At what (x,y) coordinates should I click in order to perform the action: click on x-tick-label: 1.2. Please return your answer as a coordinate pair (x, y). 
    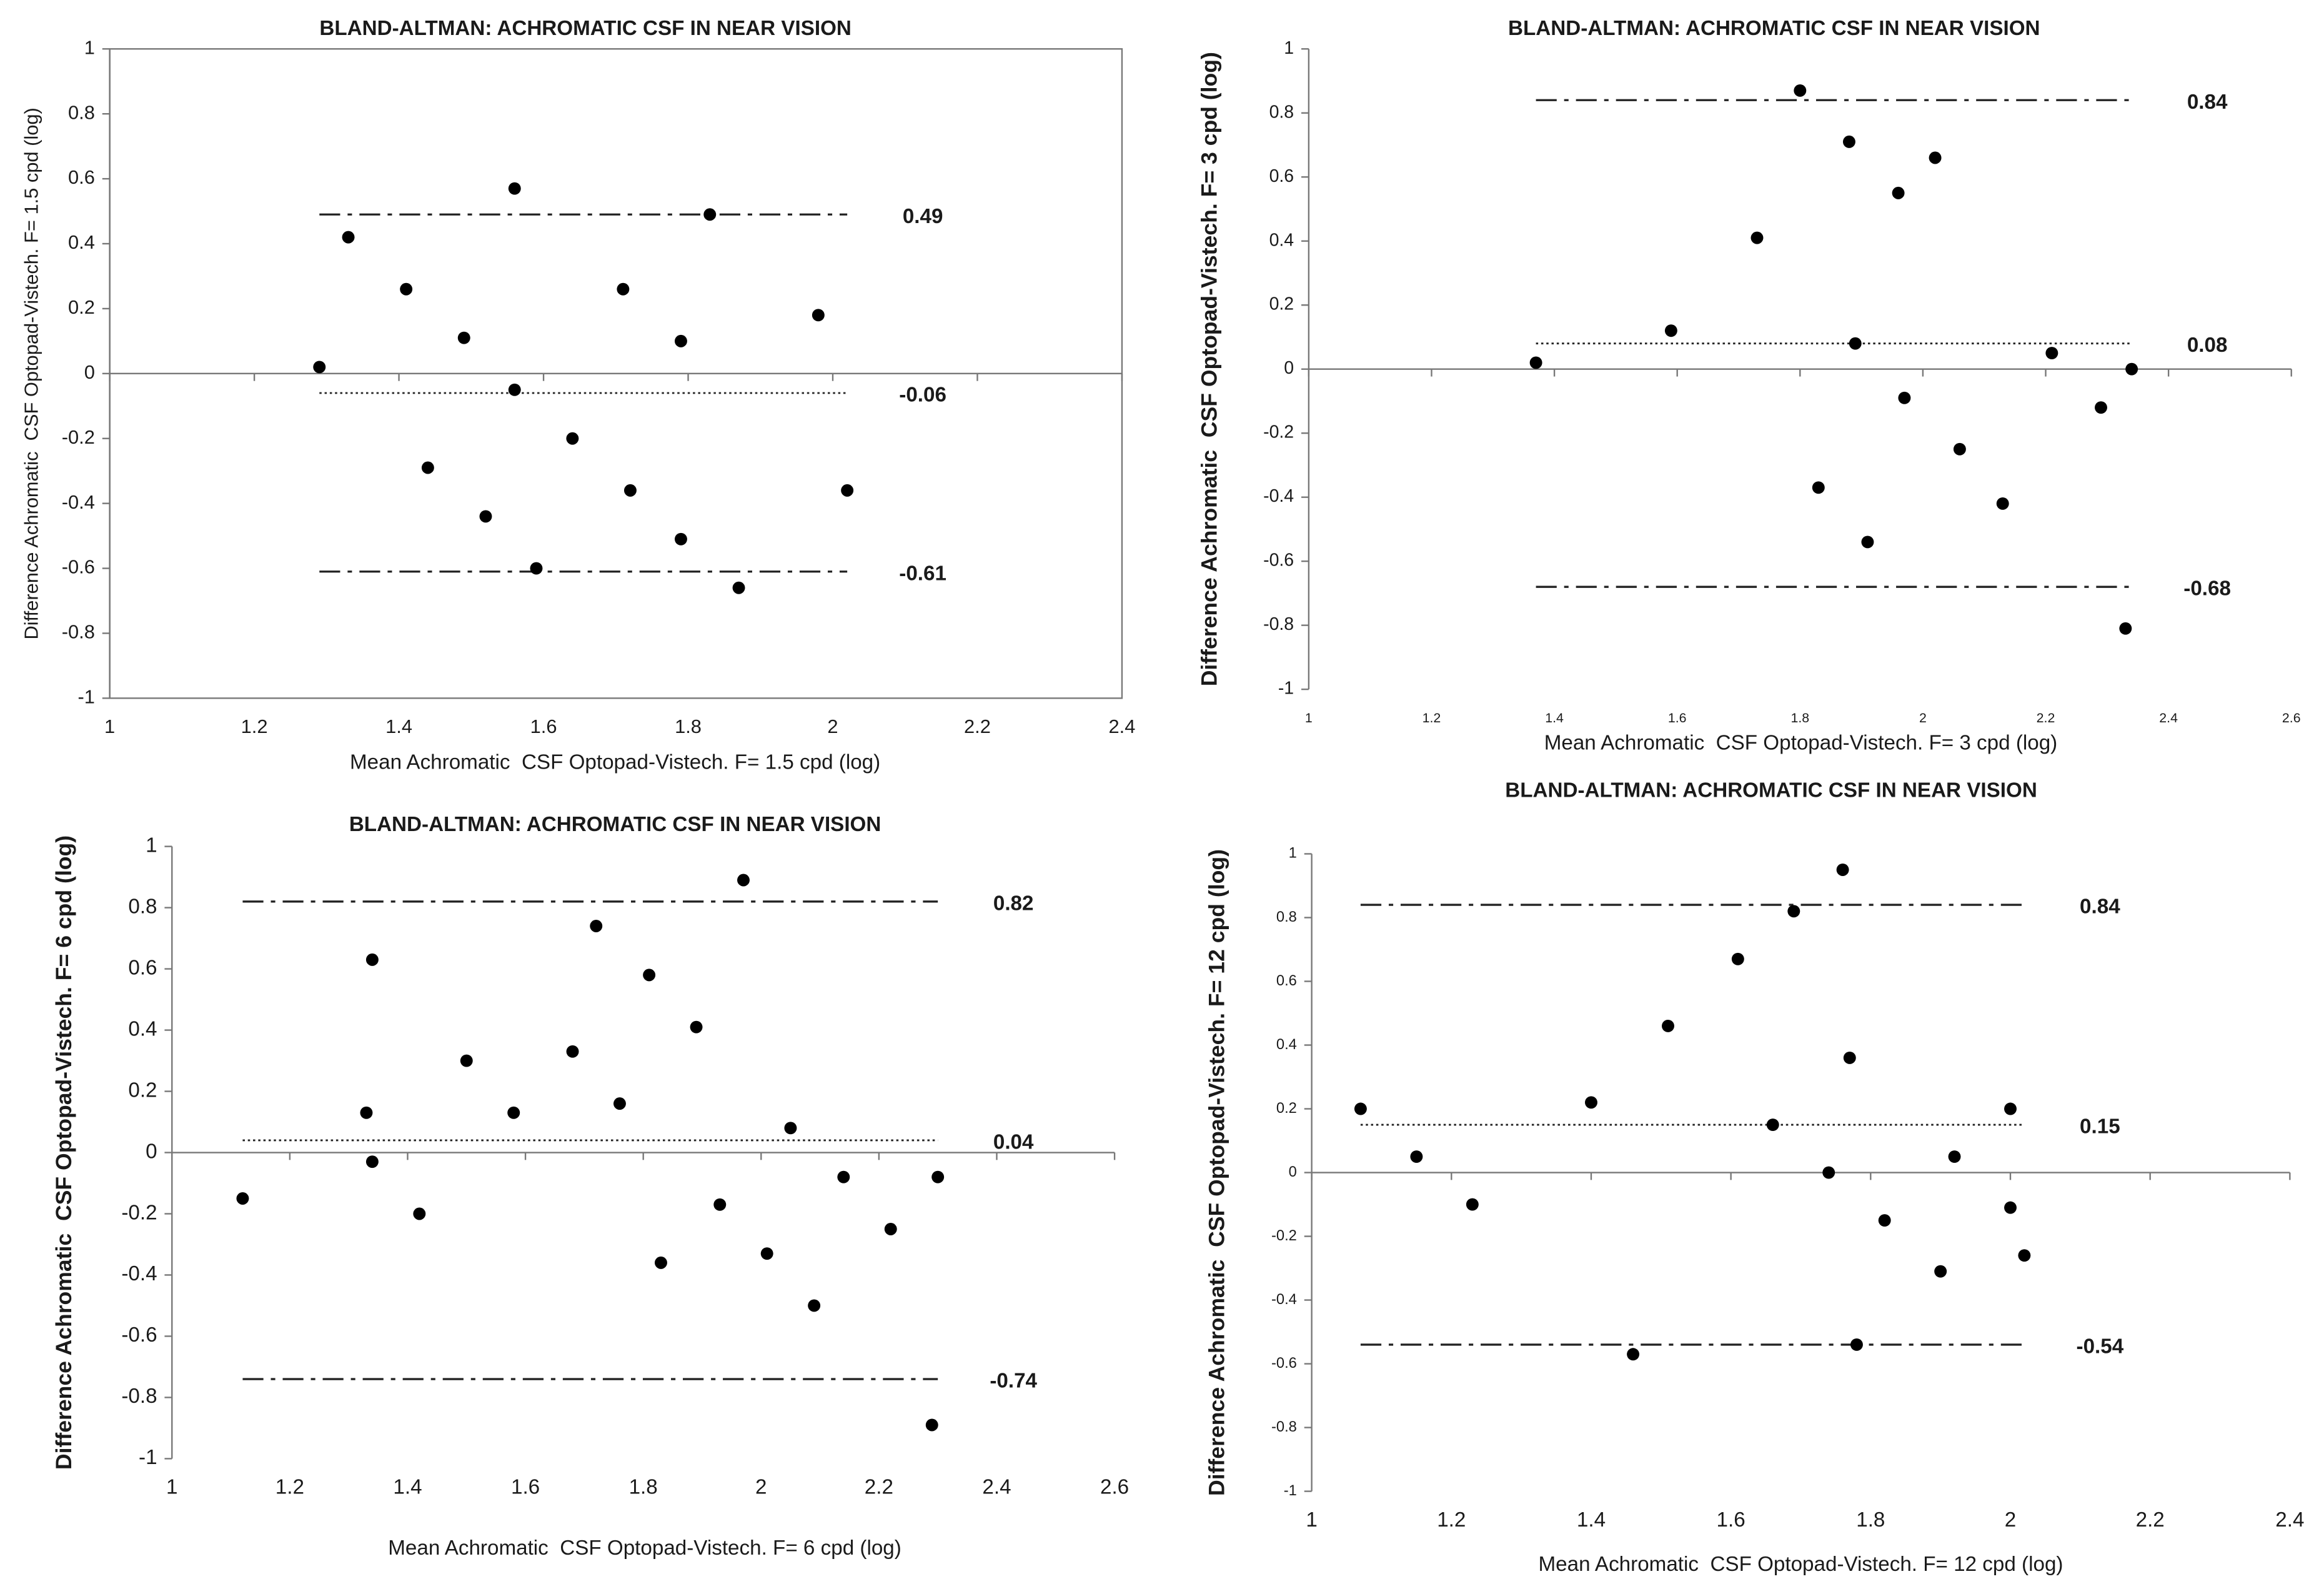
    Looking at the image, I should click on (290, 1487).